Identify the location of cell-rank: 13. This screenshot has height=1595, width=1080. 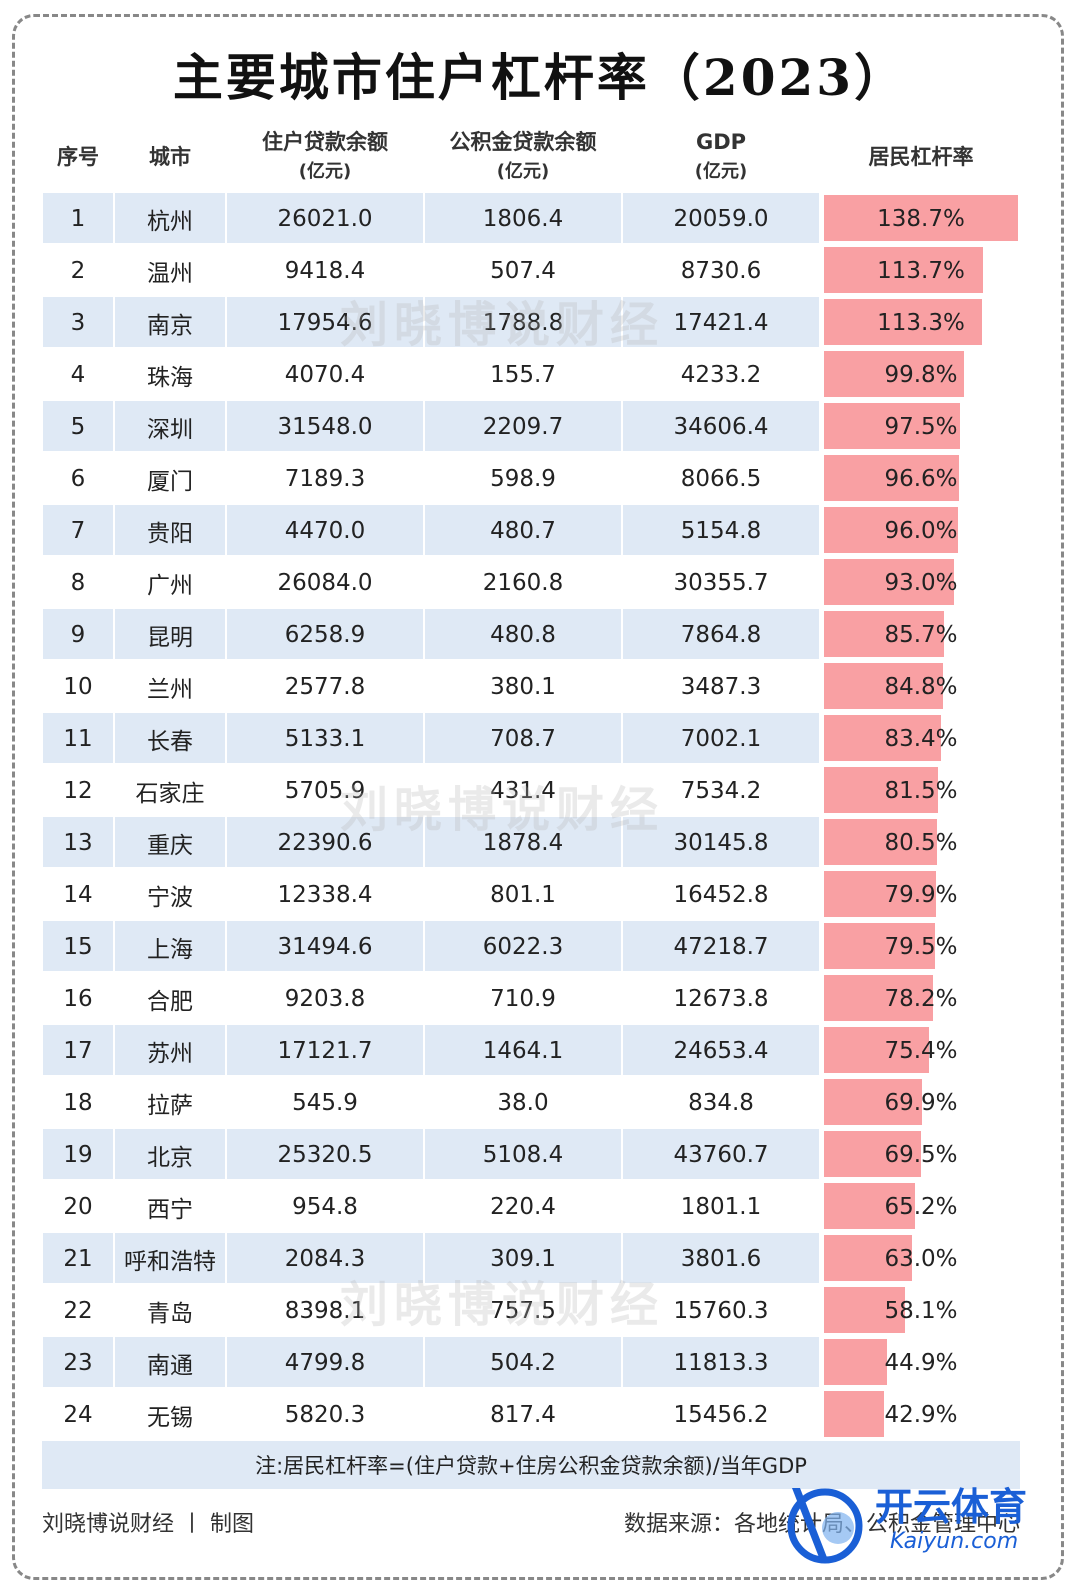
(78, 843).